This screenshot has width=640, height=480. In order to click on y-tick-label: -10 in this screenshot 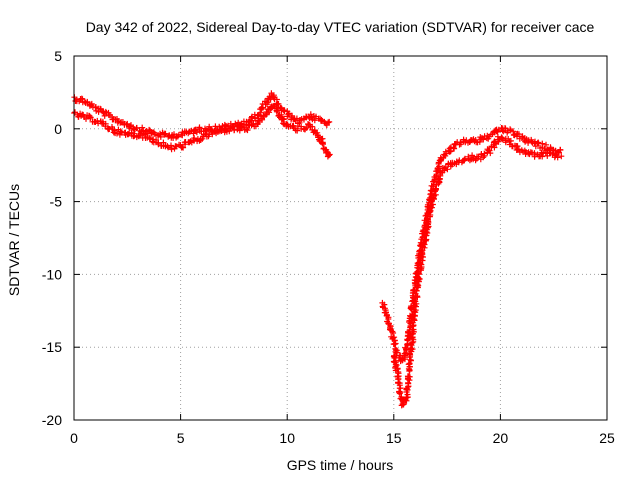, I will do `click(52, 274)`.